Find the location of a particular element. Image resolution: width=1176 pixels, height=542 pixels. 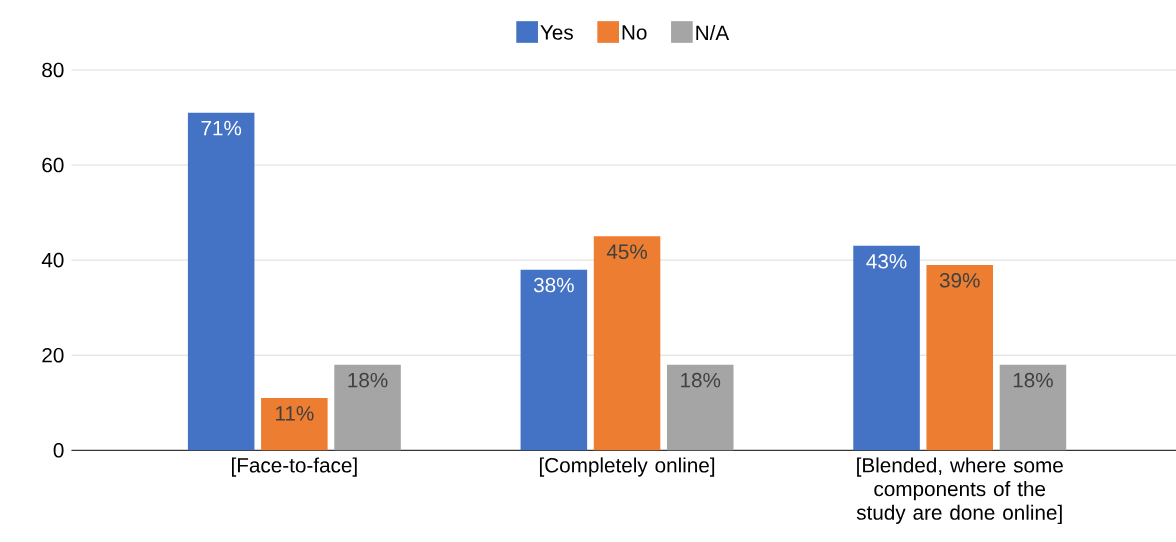

data-label: 11% is located at coordinates (294, 413).